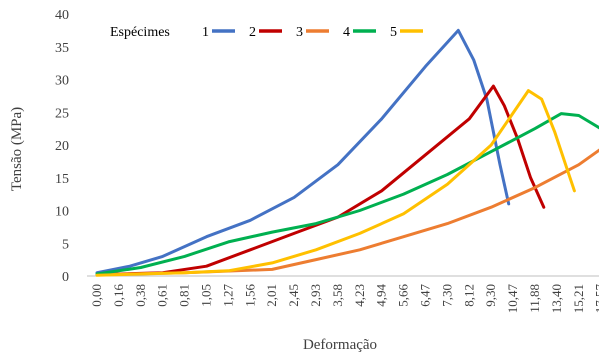 The width and height of the screenshot is (599, 354). I want to click on legend-label-2: 2, so click(252, 32).